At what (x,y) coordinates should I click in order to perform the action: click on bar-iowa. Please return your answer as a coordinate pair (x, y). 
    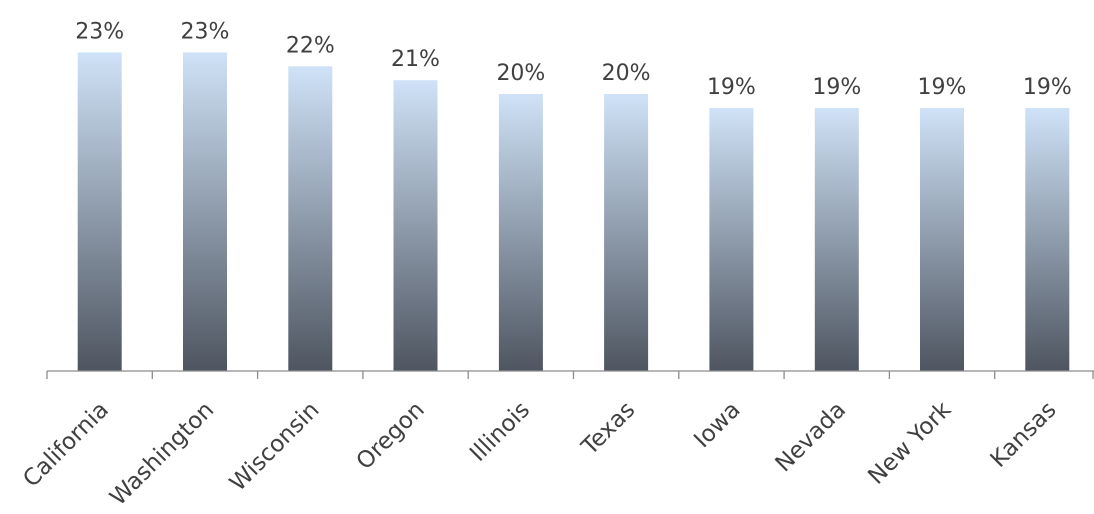
    Looking at the image, I should click on (731, 239).